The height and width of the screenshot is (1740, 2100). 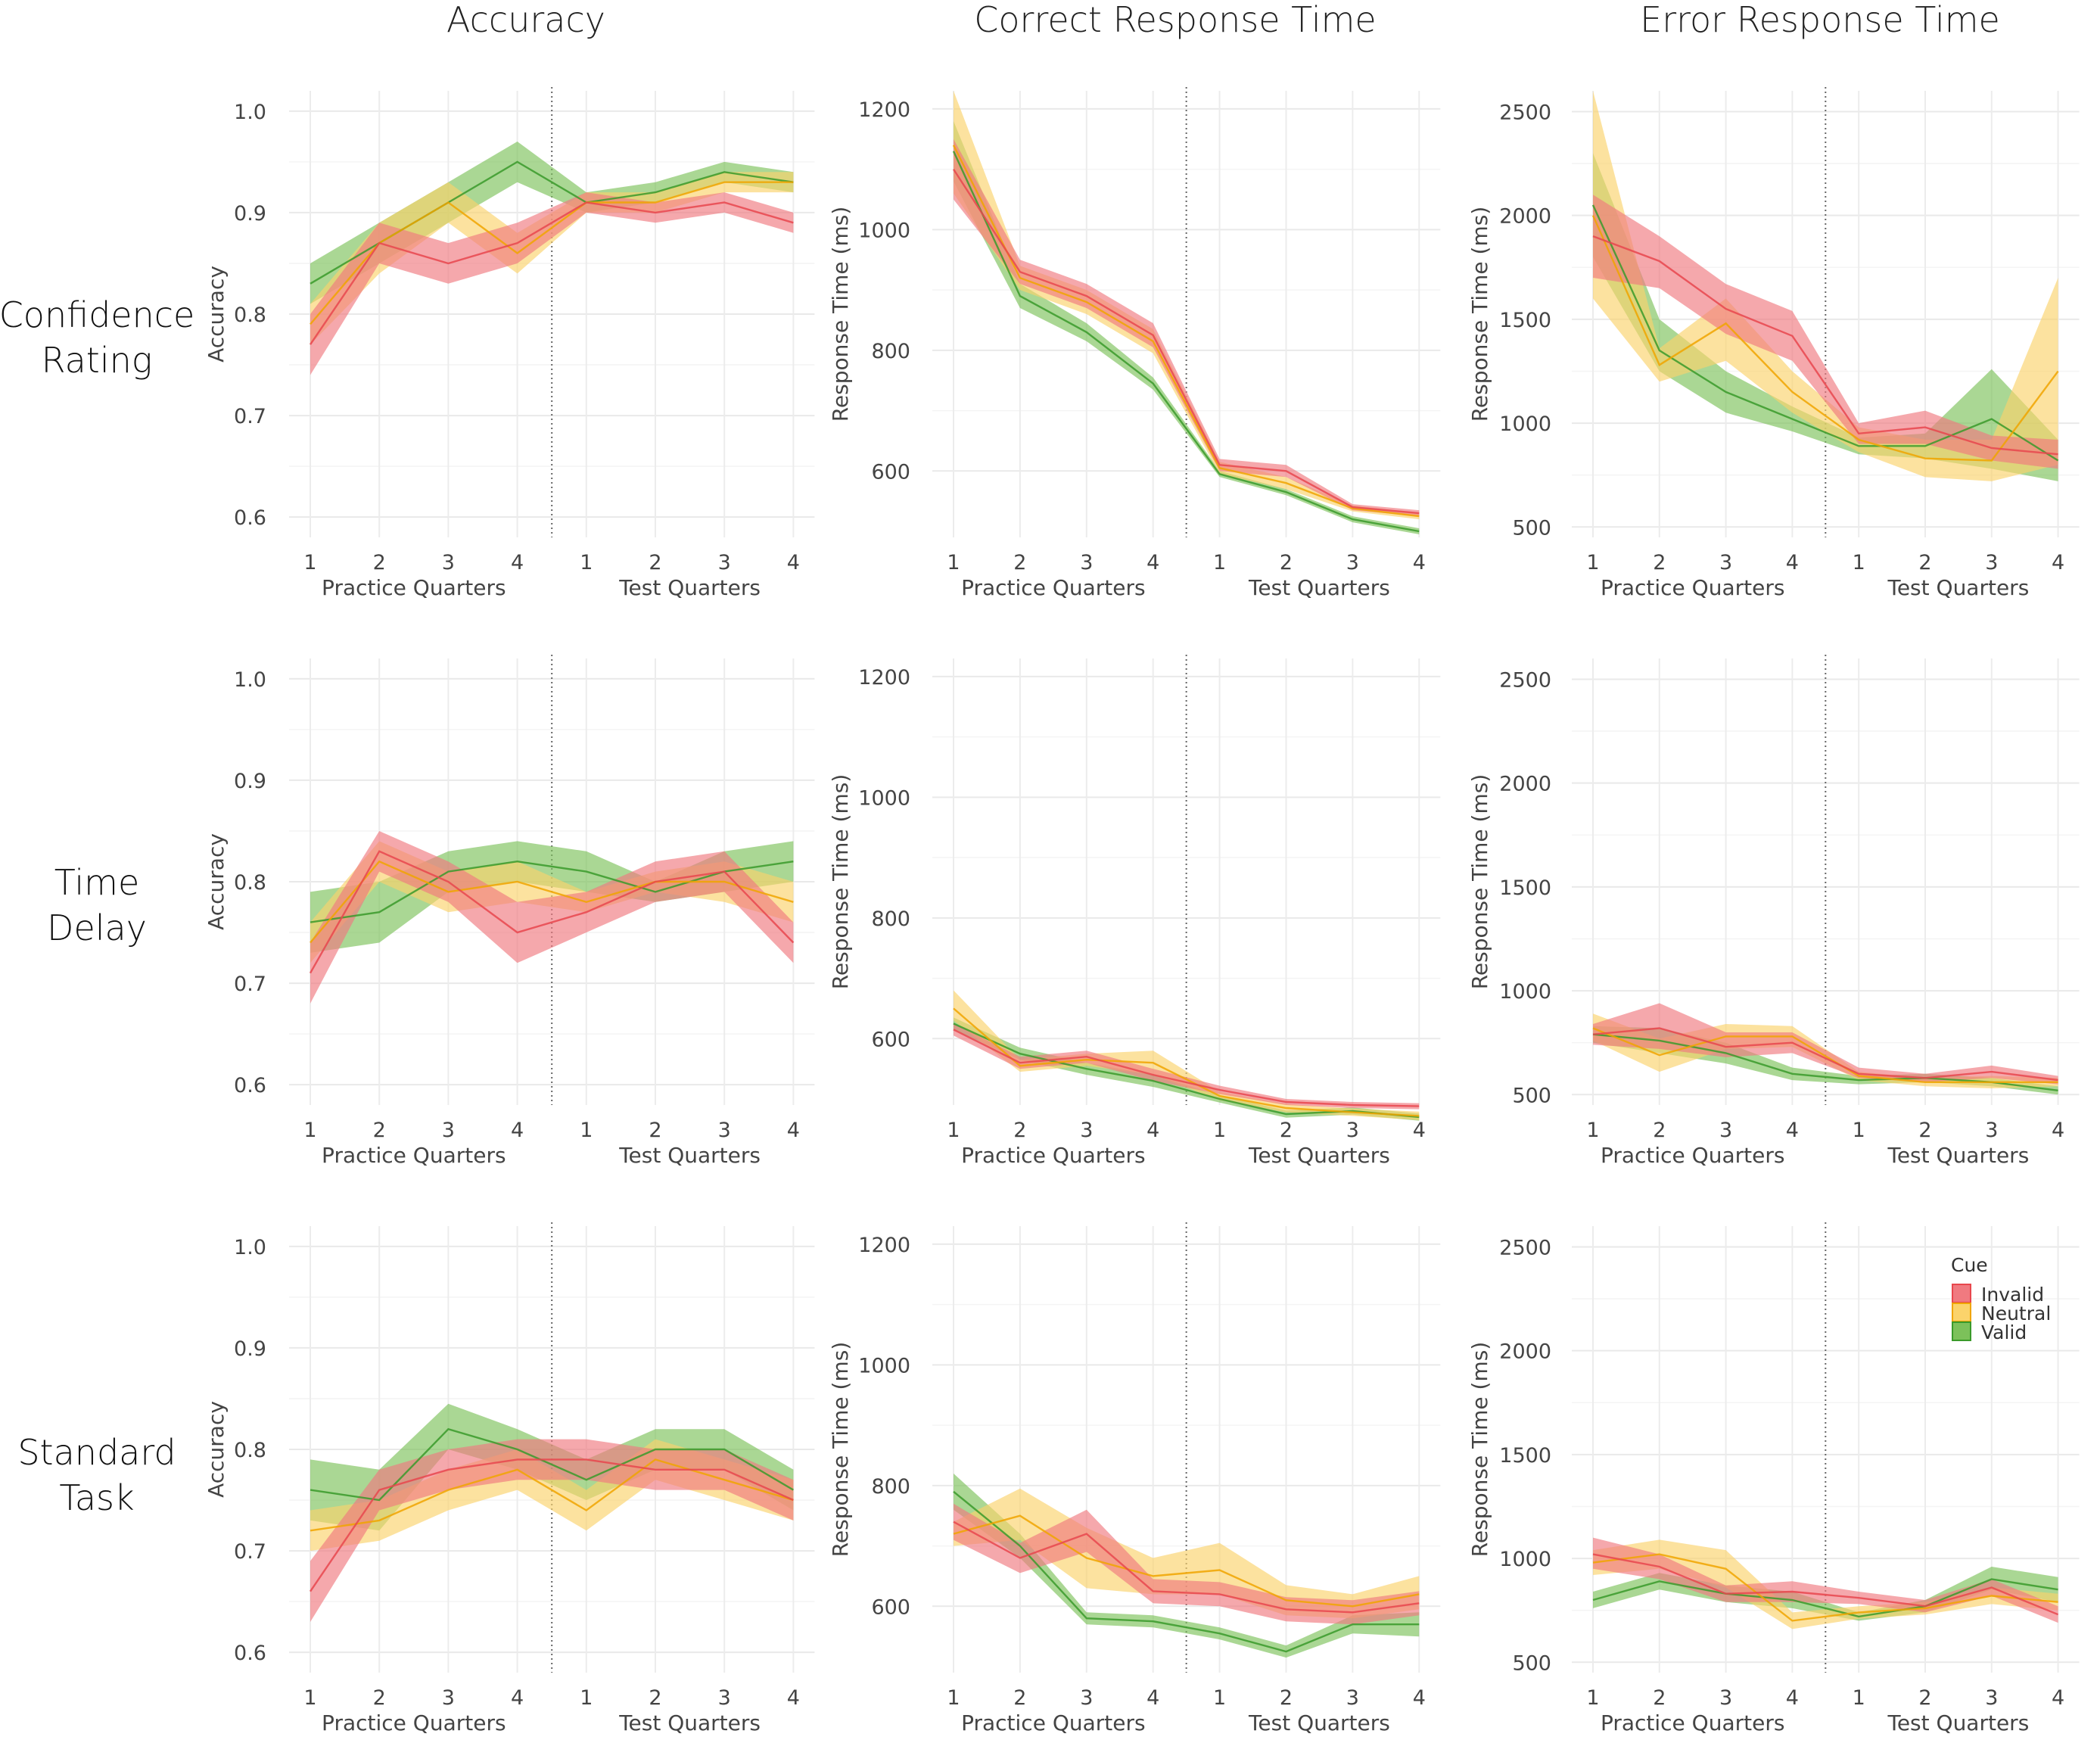 I want to click on legend-swatch-invalid, so click(x=1961, y=1293).